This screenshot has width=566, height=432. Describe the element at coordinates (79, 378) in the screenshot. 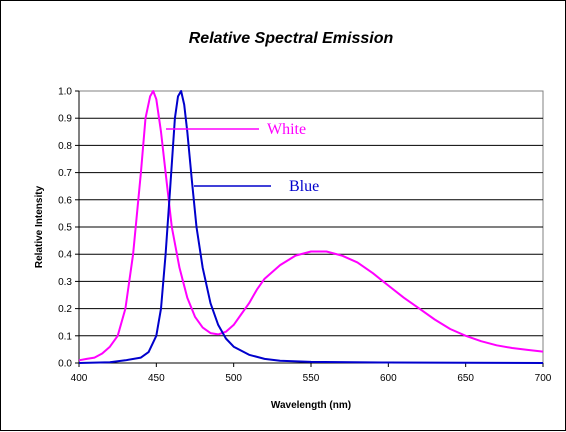

I see `x-tick-label: 400` at that location.